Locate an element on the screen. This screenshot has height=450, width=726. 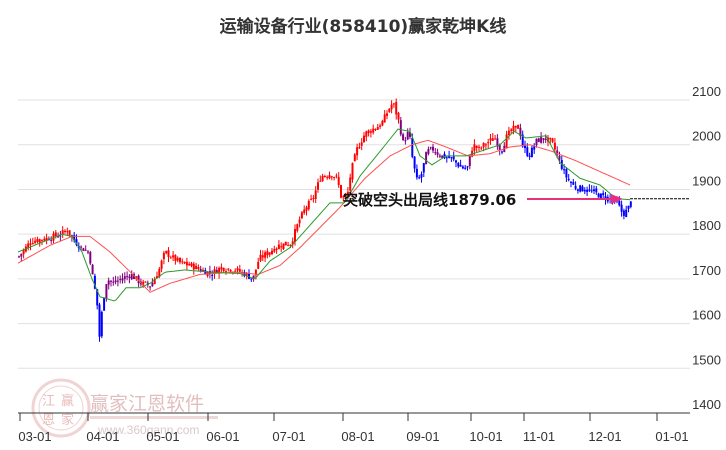
watermark-url: www.360gann.com is located at coordinates (148, 430).